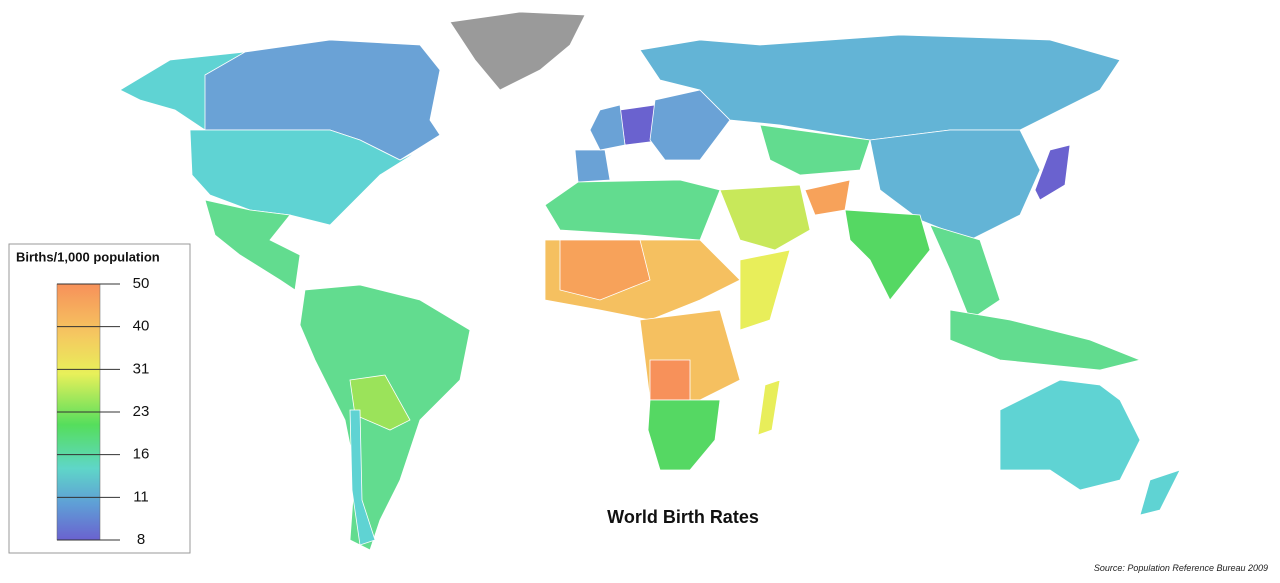 The width and height of the screenshot is (1280, 583). I want to click on legend-tick-label: 11, so click(141, 496).